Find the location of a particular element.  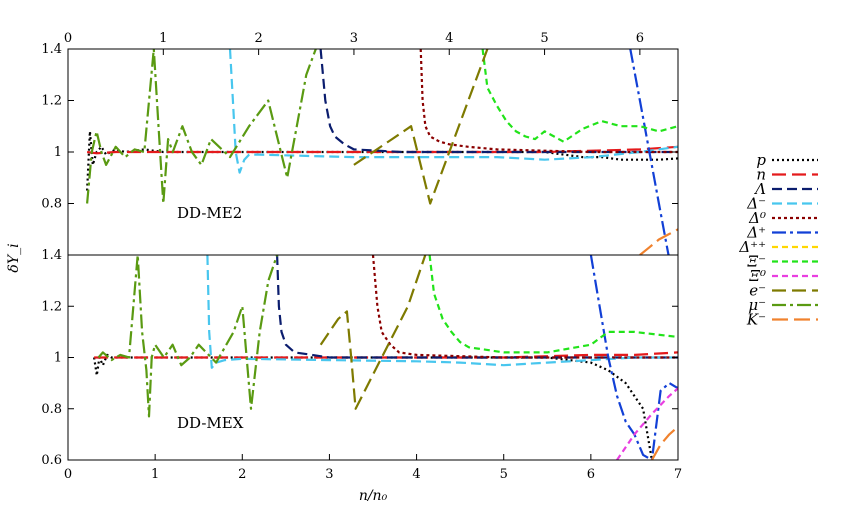

y-axis-title: δY_i is located at coordinates (14, 257).